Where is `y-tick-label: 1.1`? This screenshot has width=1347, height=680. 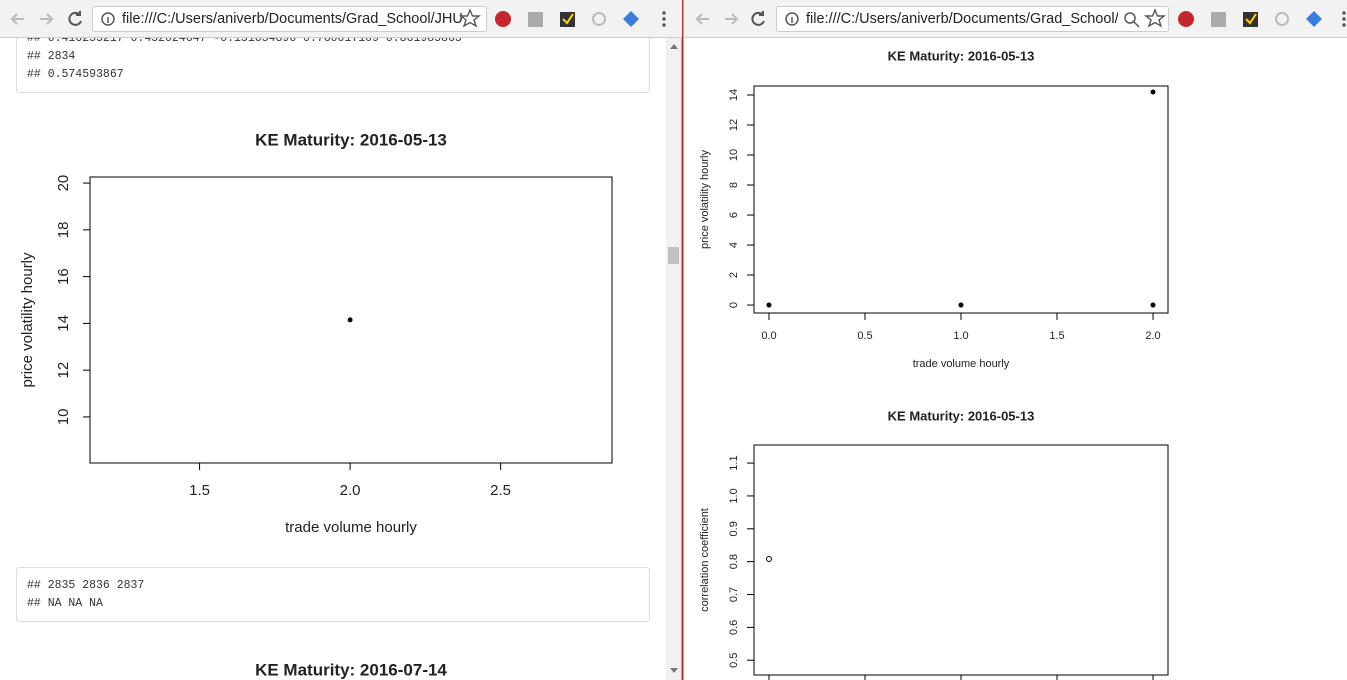 y-tick-label: 1.1 is located at coordinates (734, 462).